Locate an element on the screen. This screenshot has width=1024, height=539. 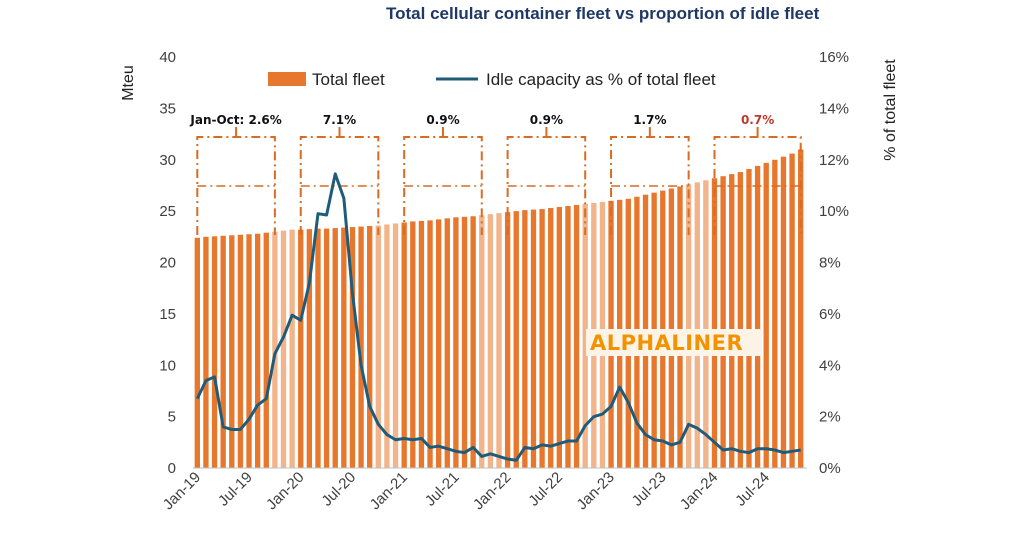
period-label: Jan-Oct: 2.6% is located at coordinates (235, 120).